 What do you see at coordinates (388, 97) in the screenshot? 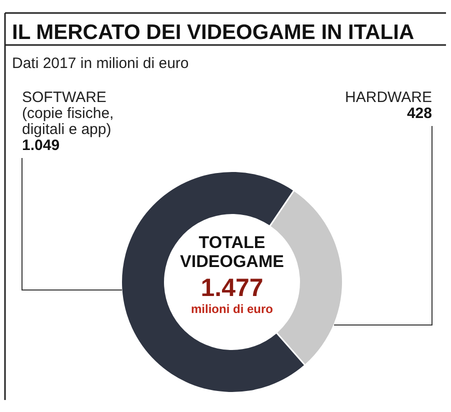
I see `slice-label: HARDWARE` at bounding box center [388, 97].